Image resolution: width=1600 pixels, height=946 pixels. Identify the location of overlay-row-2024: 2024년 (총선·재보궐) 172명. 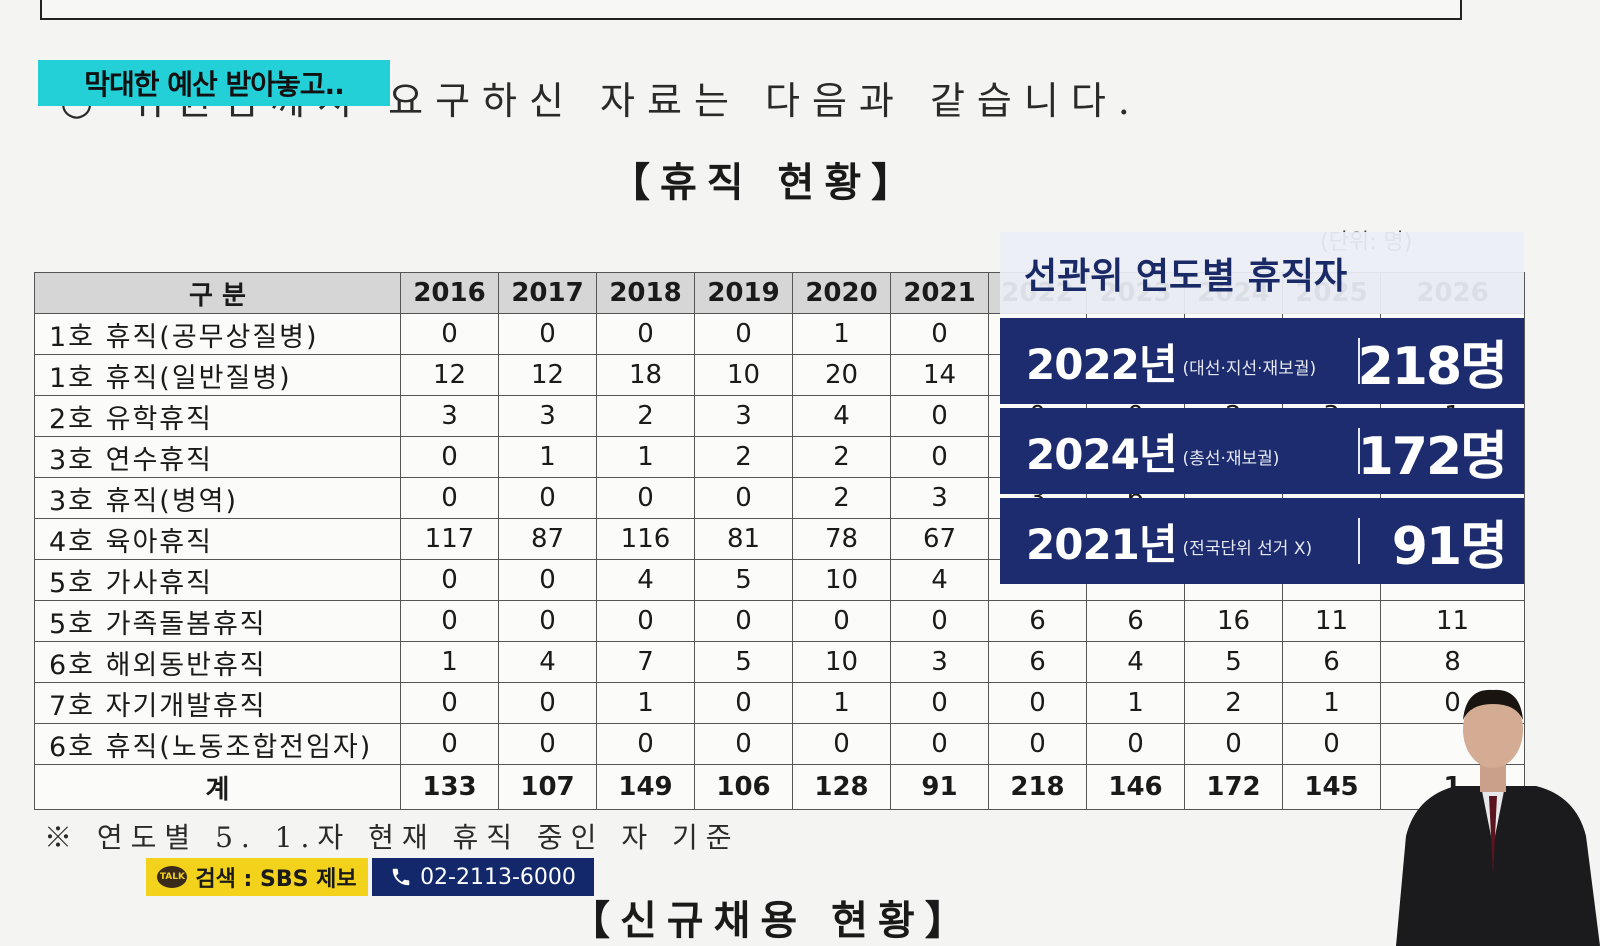
(1262, 451).